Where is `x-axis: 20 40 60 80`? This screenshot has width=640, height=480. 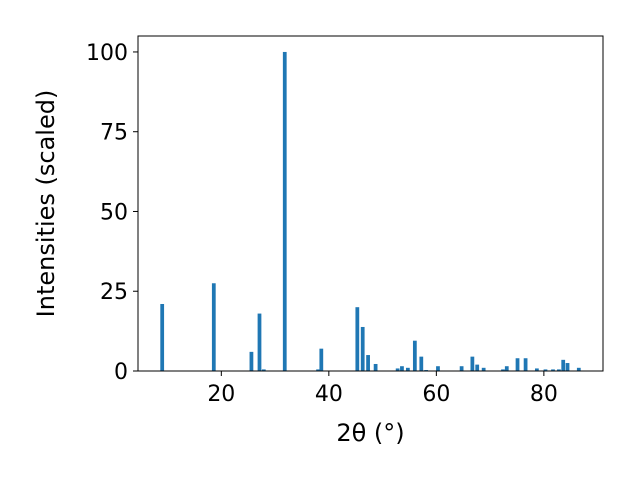
x-axis: 20 40 60 80 is located at coordinates (382, 389).